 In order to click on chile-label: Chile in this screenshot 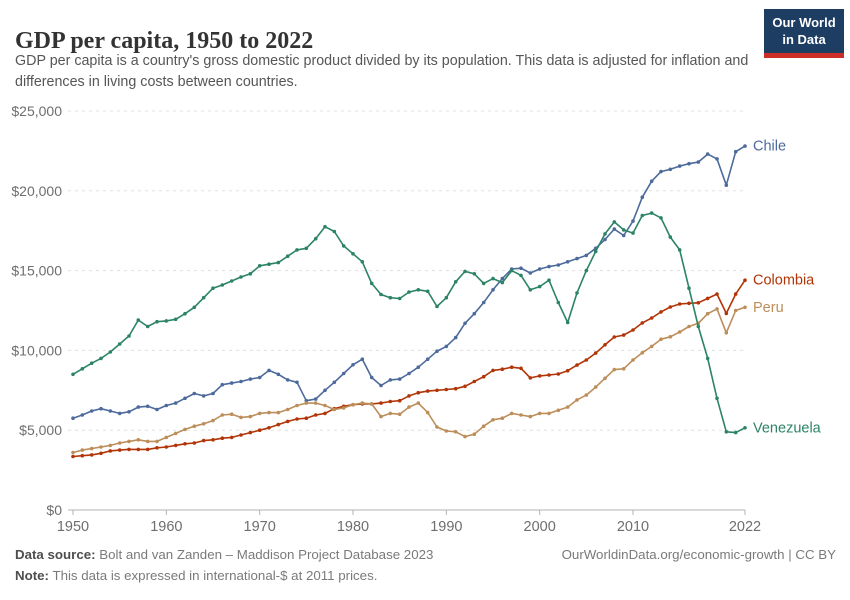, I will do `click(769, 147)`.